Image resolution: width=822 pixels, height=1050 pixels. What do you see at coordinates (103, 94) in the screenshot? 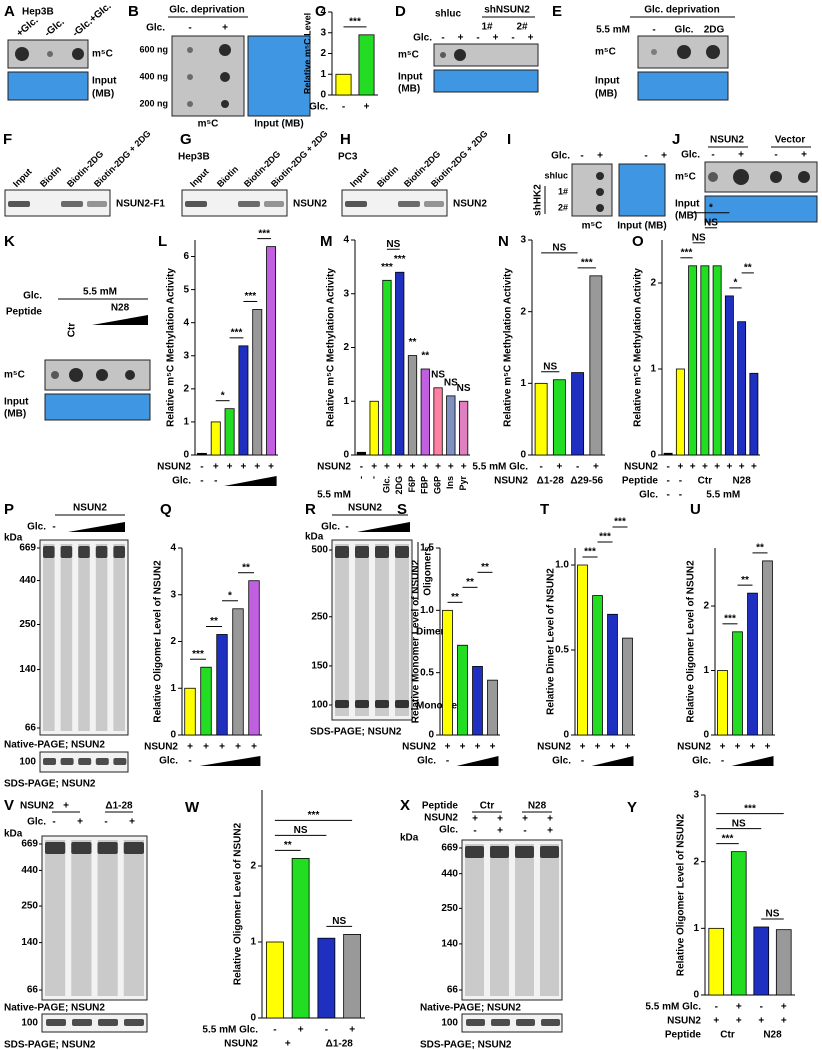
I see `label: (MB)` at bounding box center [103, 94].